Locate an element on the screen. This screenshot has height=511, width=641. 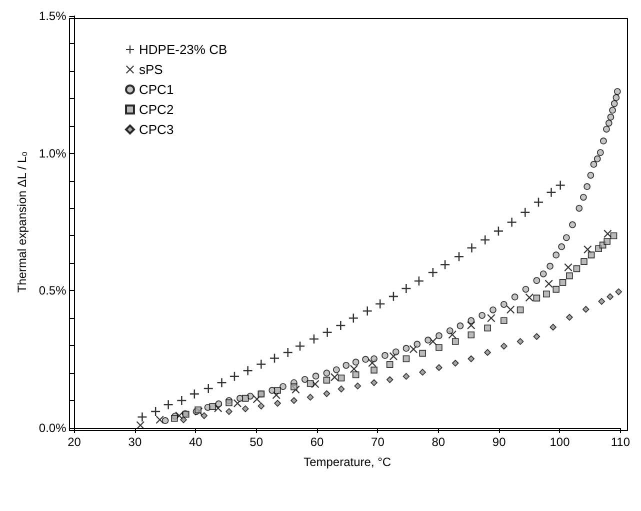
y-tick-label: 0.0% is located at coordinates (52, 428).